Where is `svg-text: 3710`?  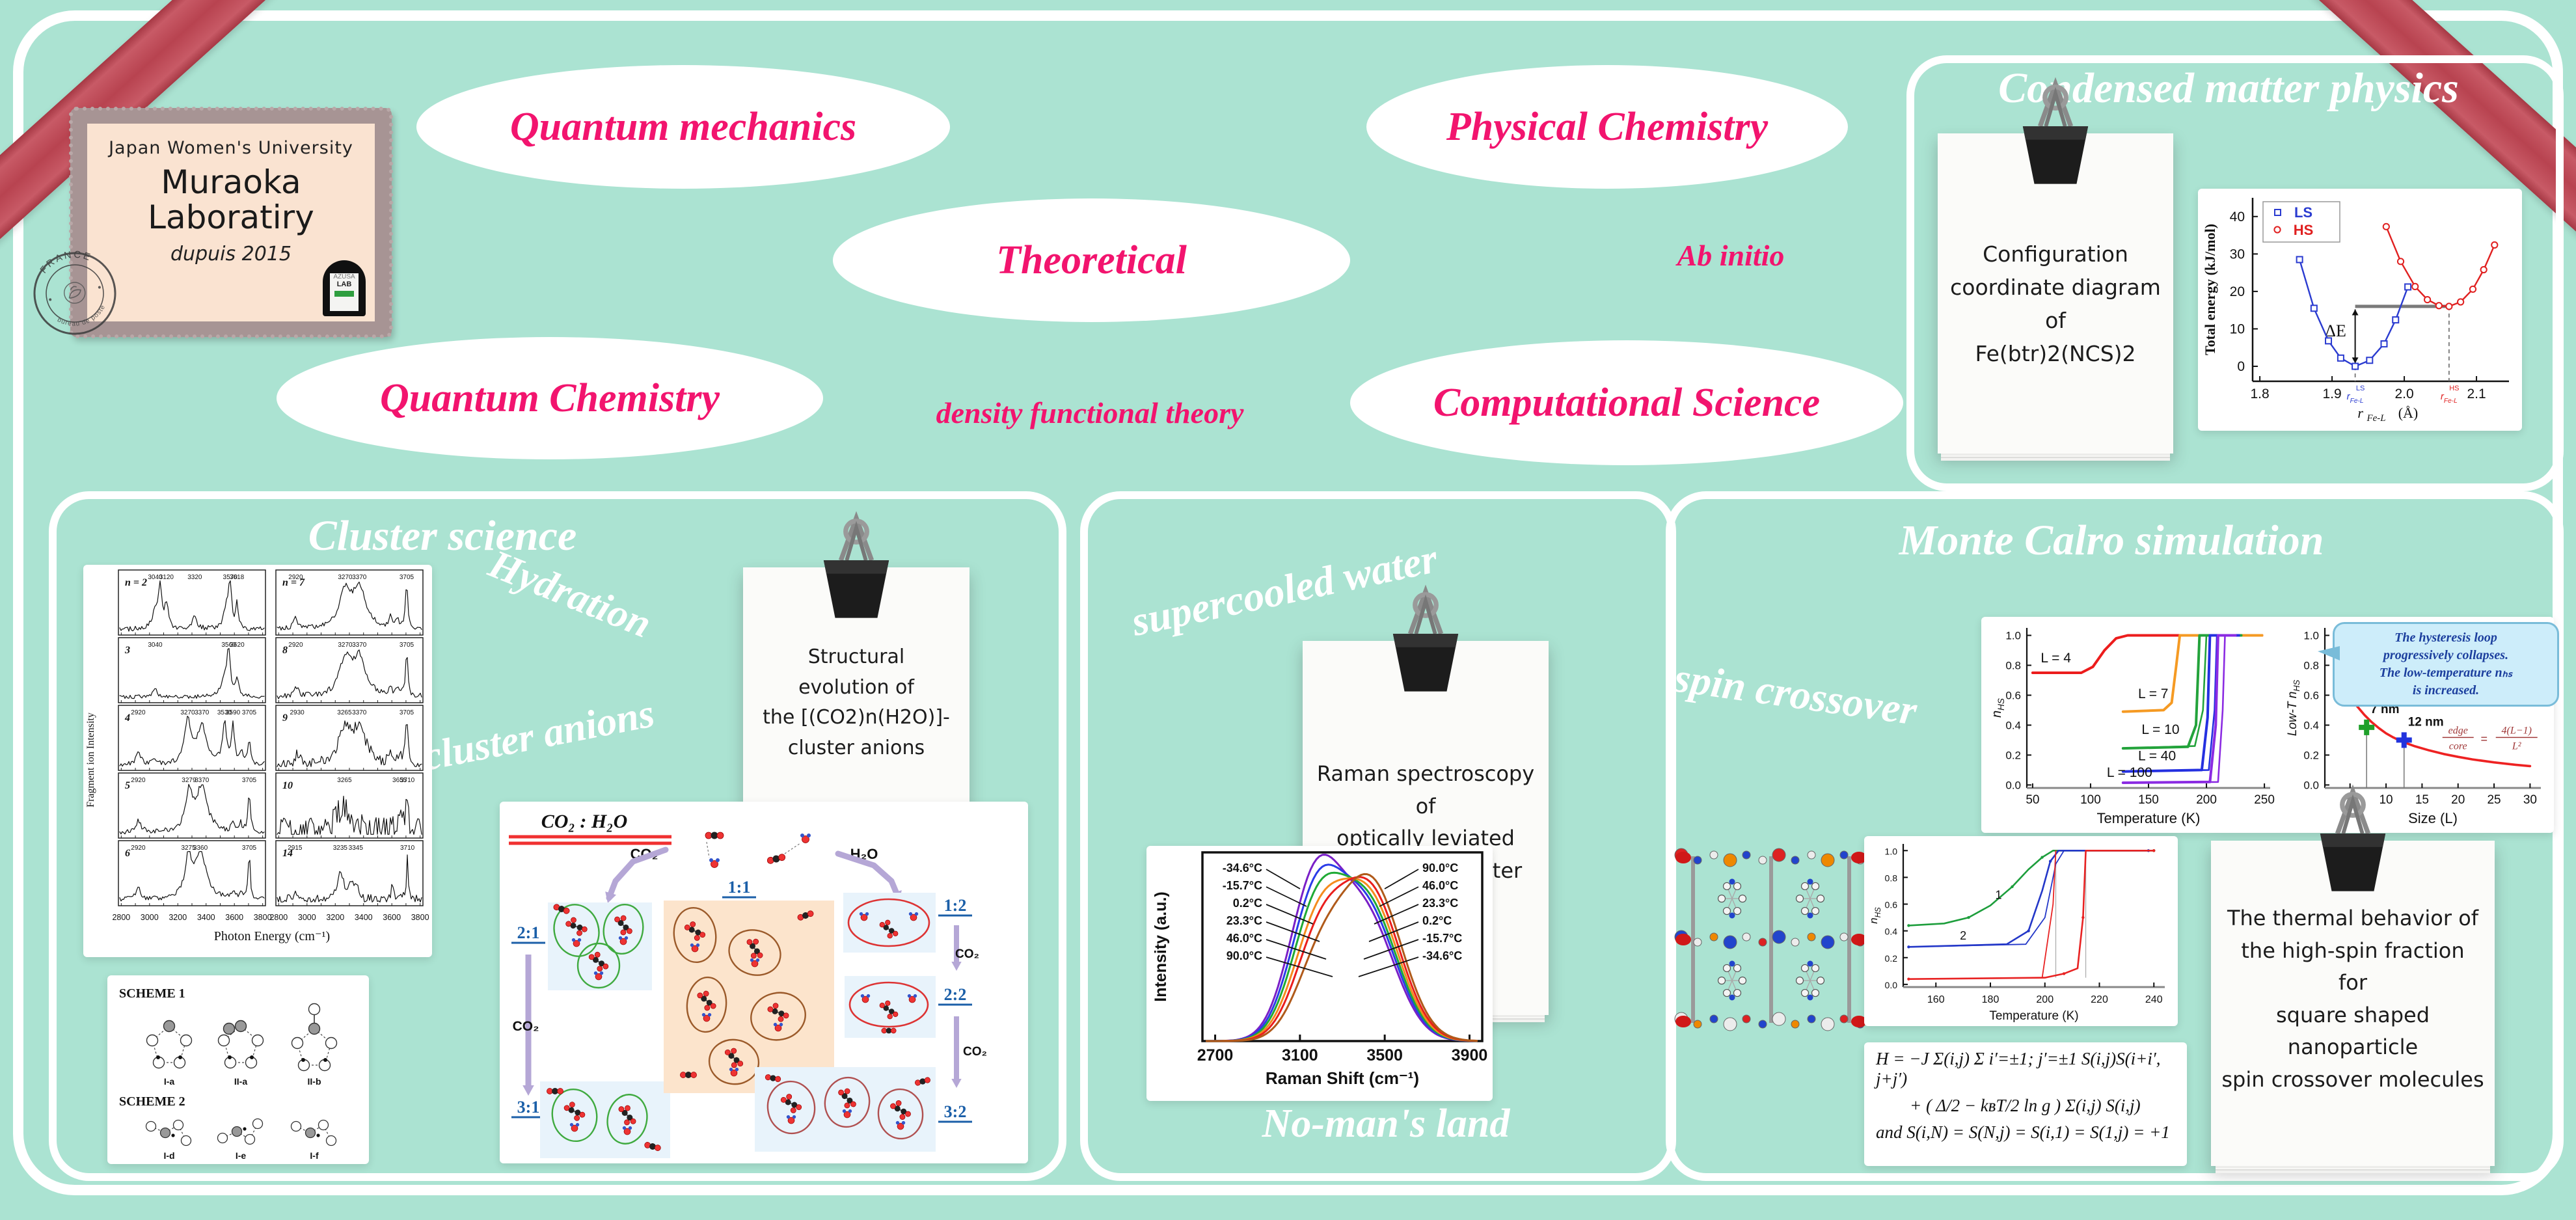 svg-text: 3710 is located at coordinates (408, 848).